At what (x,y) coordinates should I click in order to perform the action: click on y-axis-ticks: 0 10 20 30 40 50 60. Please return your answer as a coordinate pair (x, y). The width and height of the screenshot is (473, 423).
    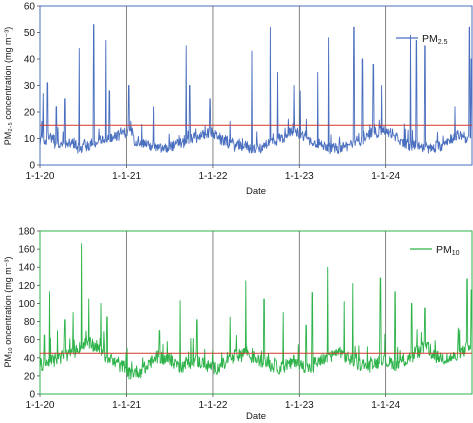
    Looking at the image, I should click on (32, 87).